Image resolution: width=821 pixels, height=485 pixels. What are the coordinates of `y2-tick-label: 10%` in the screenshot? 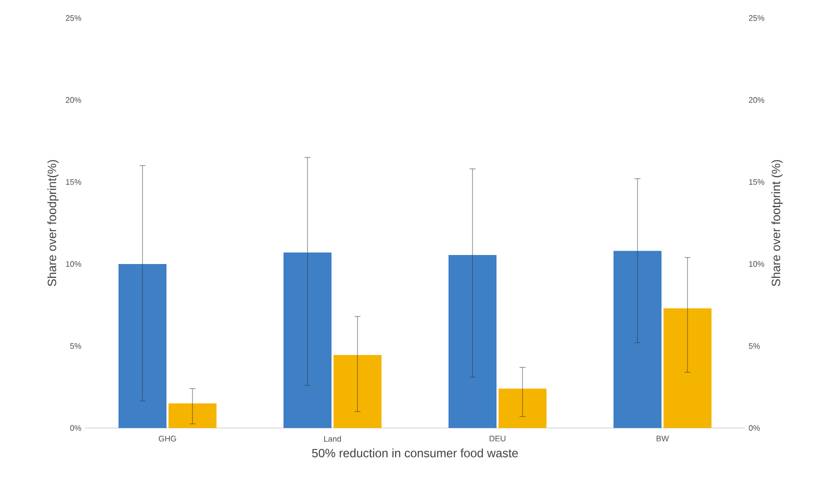 It's located at (756, 264).